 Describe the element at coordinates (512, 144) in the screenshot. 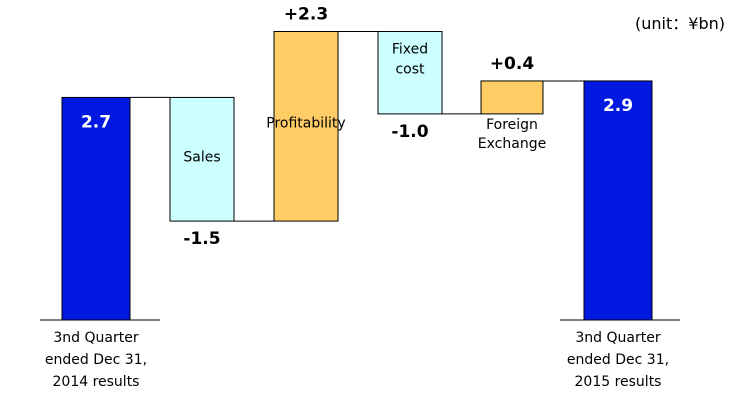

I see `category-label-4-1: Exchange` at that location.